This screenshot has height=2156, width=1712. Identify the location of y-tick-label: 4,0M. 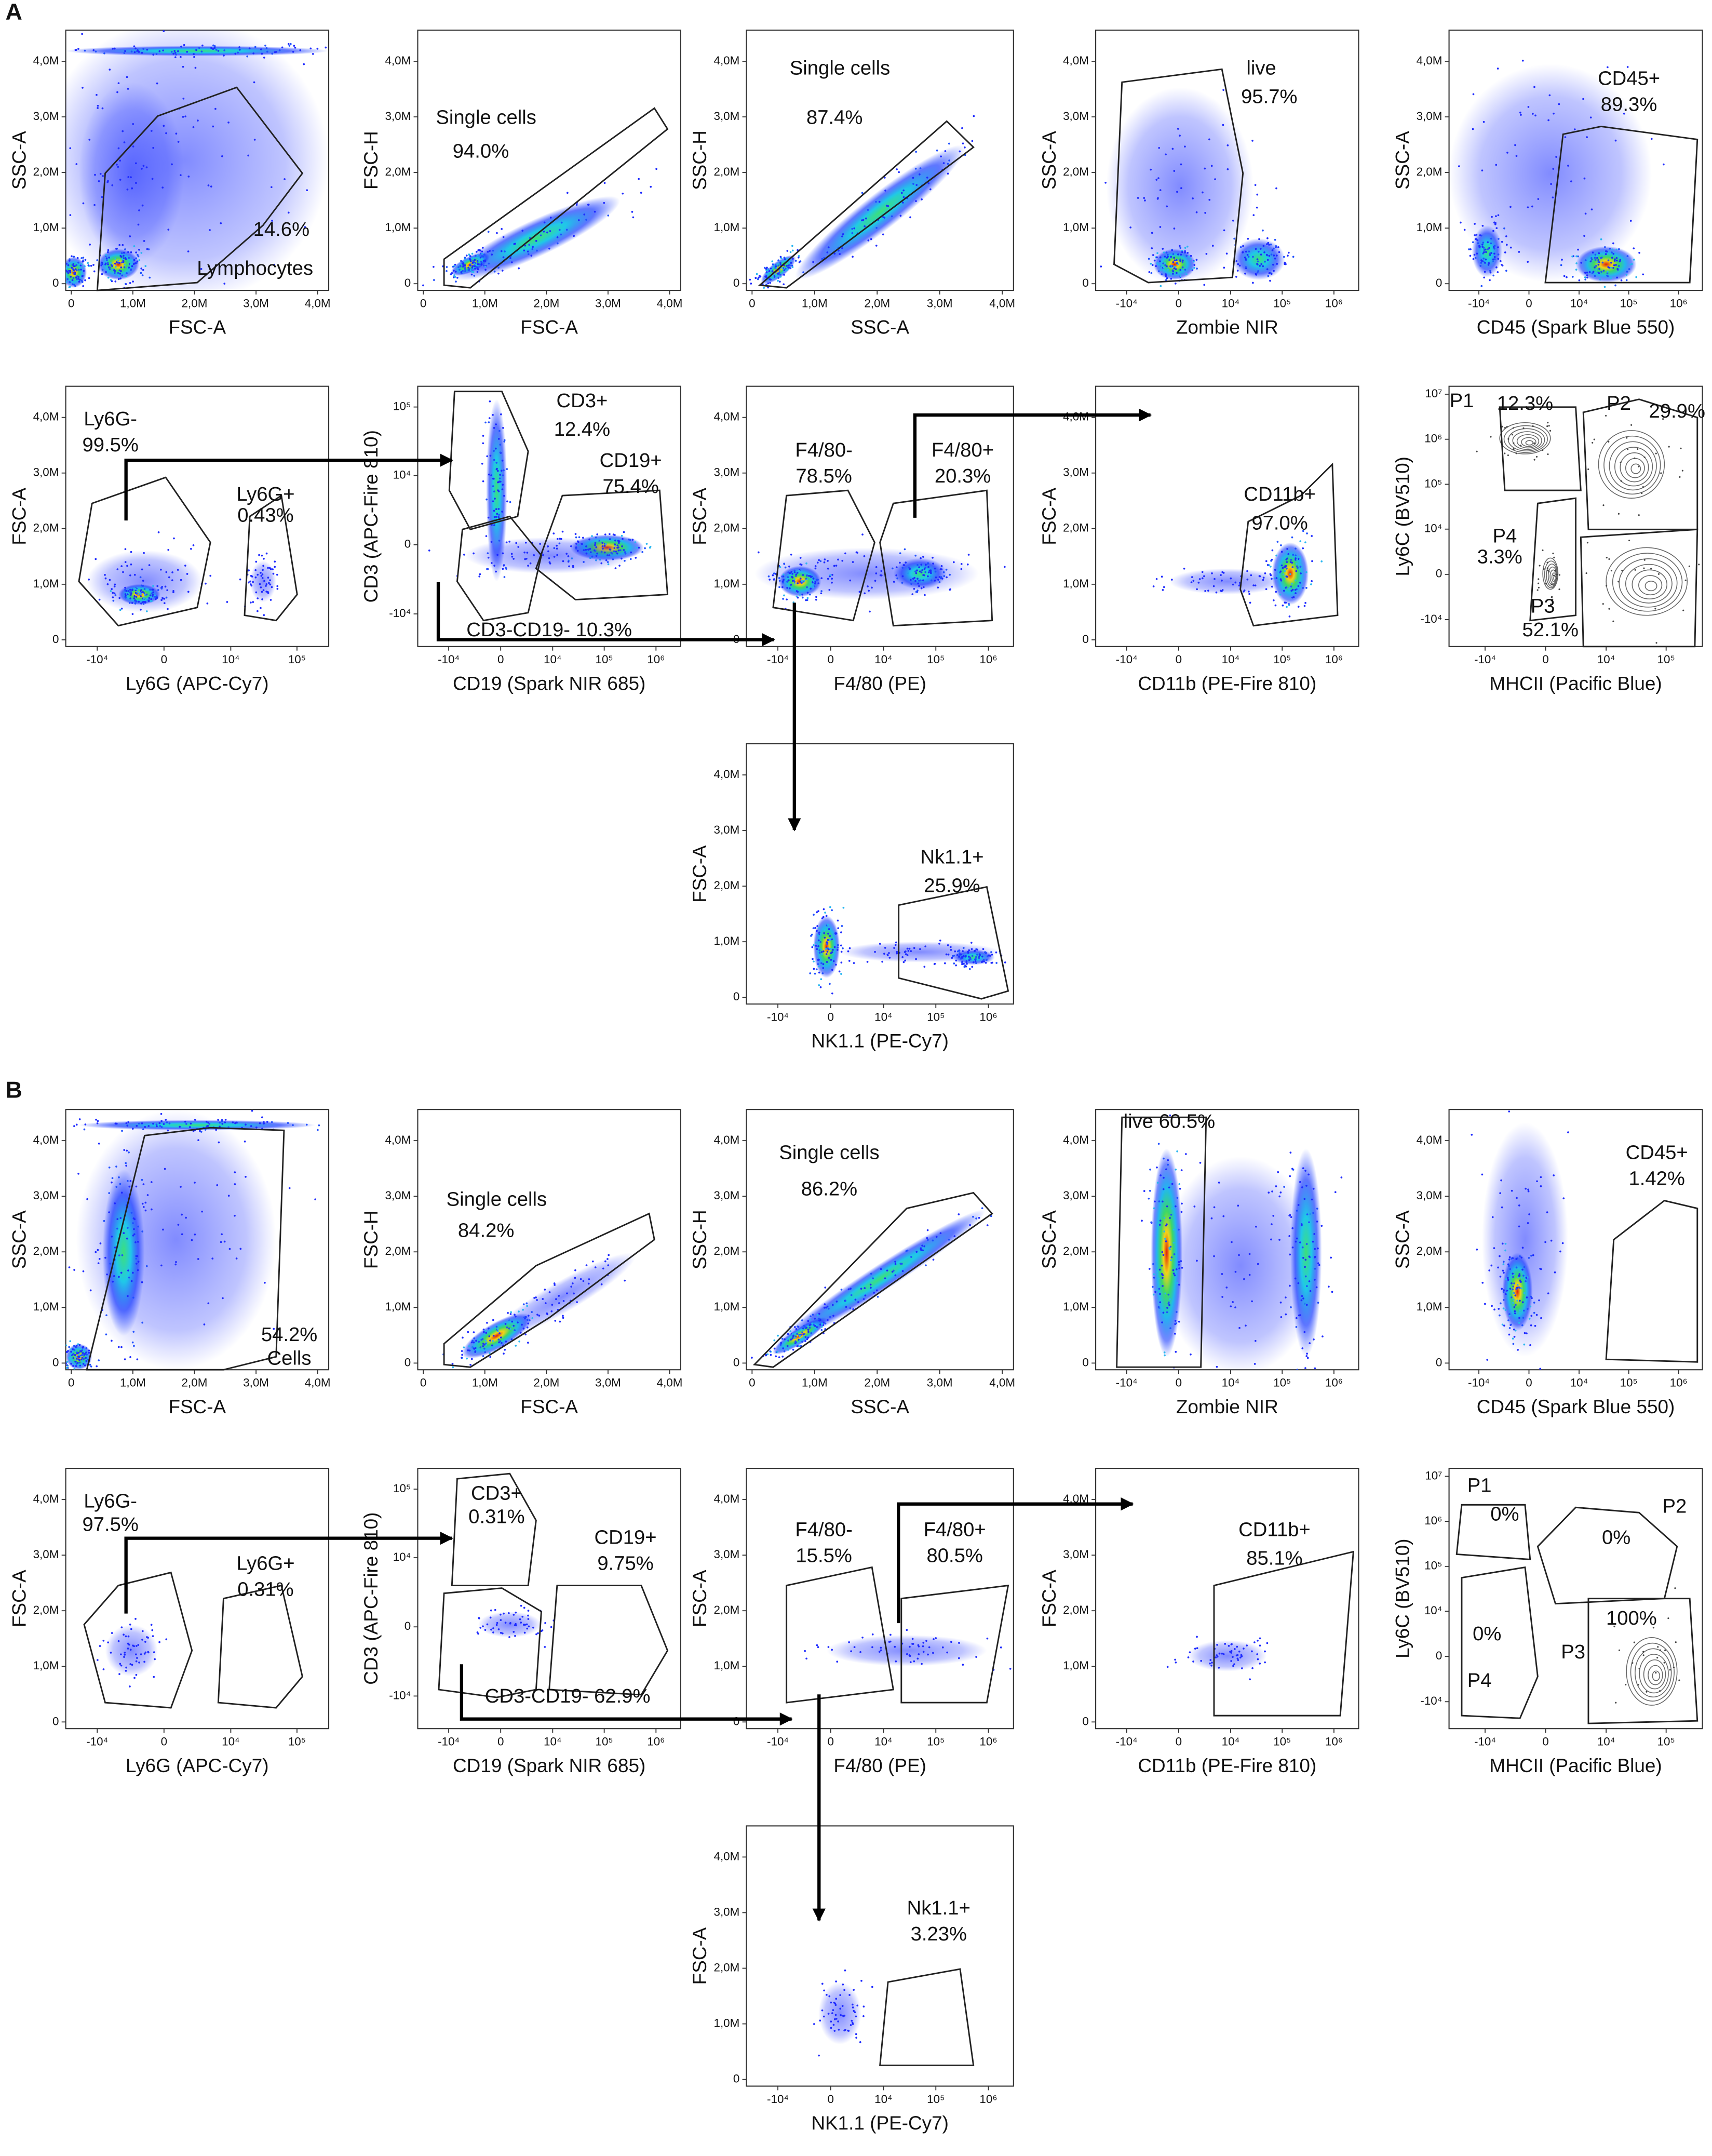
(46, 60).